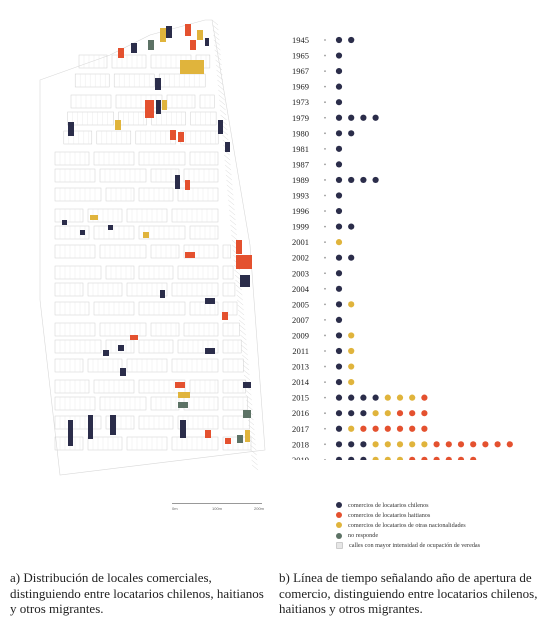 The width and height of the screenshot is (541, 625). What do you see at coordinates (388, 505) in the screenshot?
I see `legend-label: comercios de locatarios chilenos` at bounding box center [388, 505].